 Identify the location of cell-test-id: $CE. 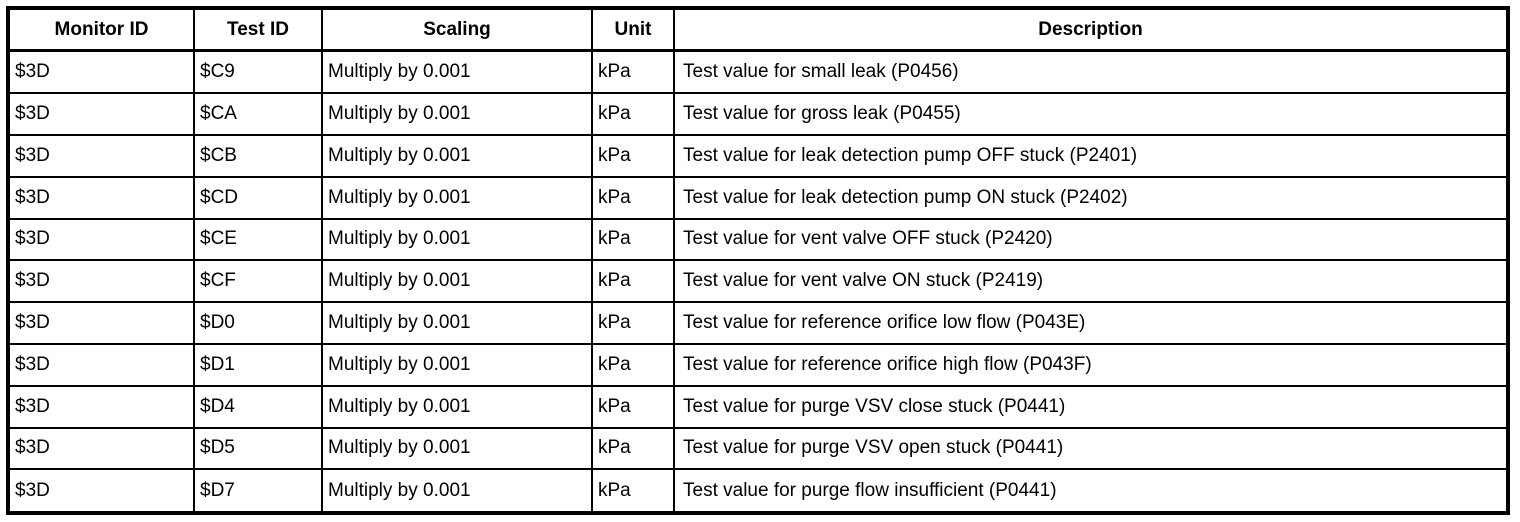
(258, 239).